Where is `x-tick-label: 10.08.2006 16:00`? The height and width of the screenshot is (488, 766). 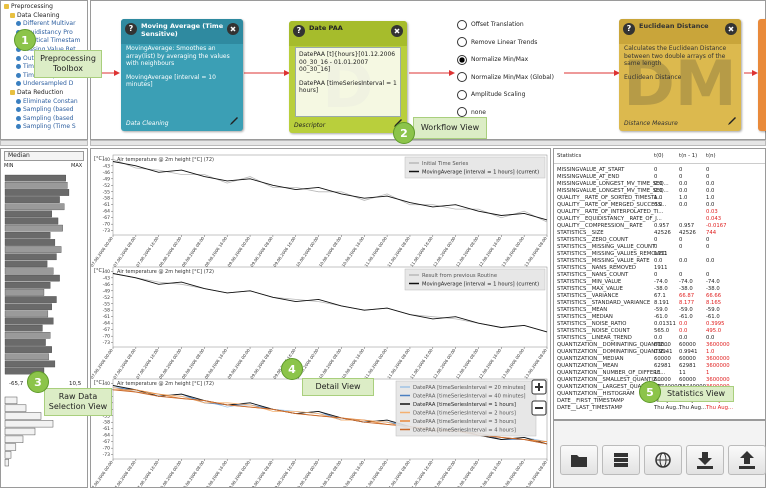
x-tick-label: 10.08.2006 16:00 is located at coordinates (353, 363).